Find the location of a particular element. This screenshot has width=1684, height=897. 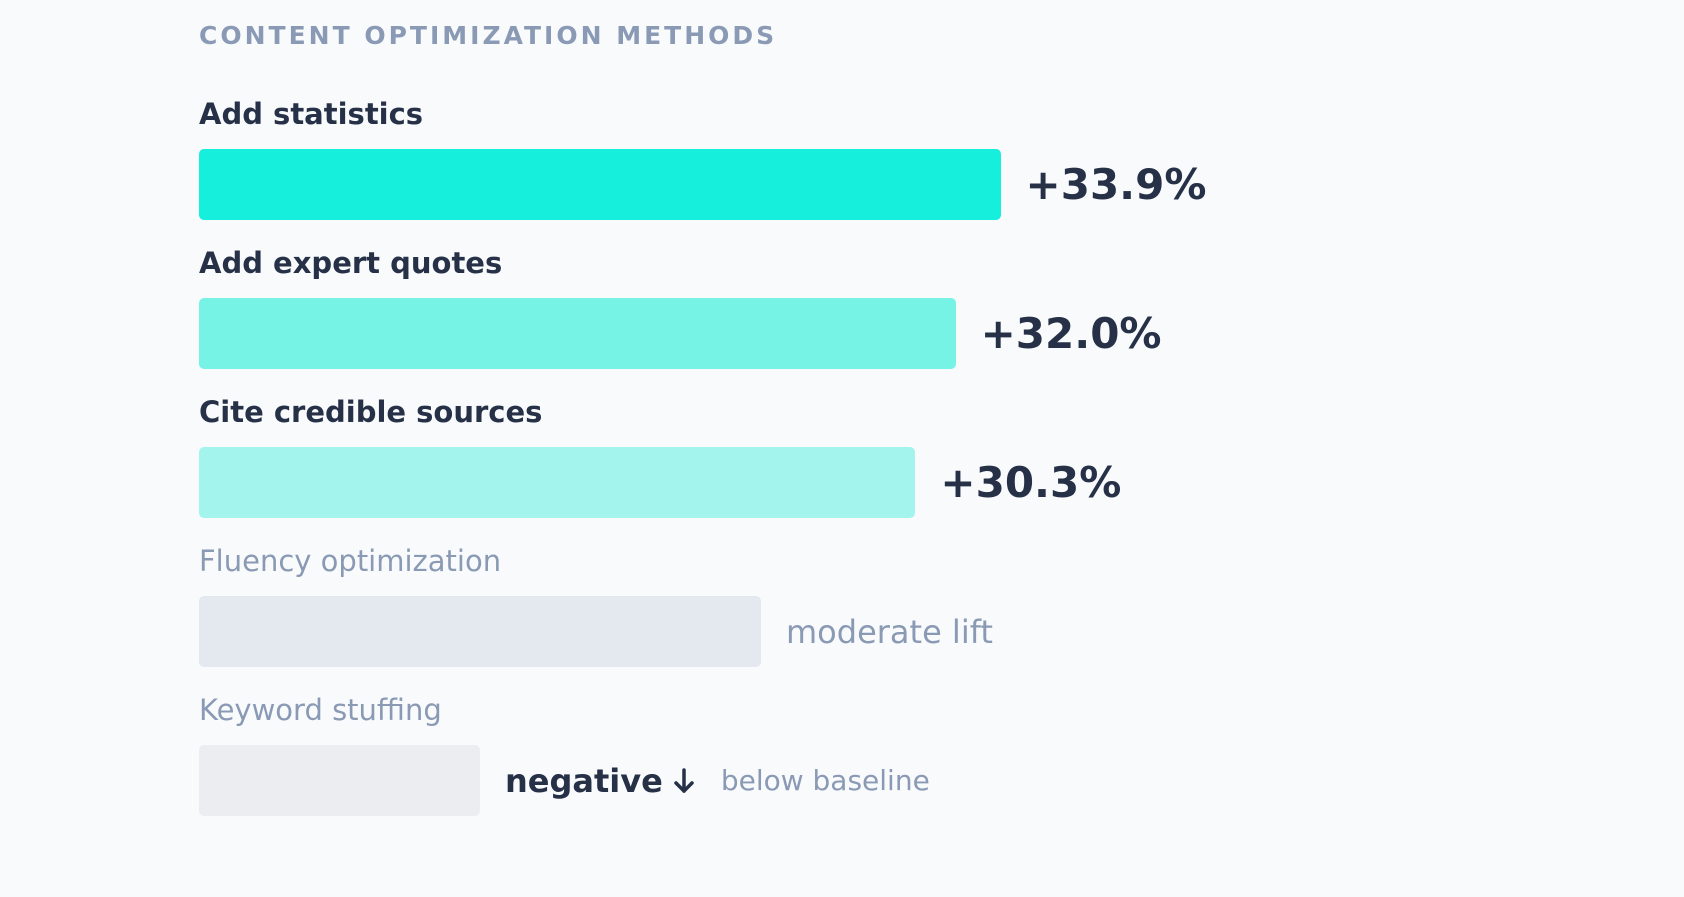

bar-row-fluency-optimization: Fluency optimization moderate lift is located at coordinates (849, 616).